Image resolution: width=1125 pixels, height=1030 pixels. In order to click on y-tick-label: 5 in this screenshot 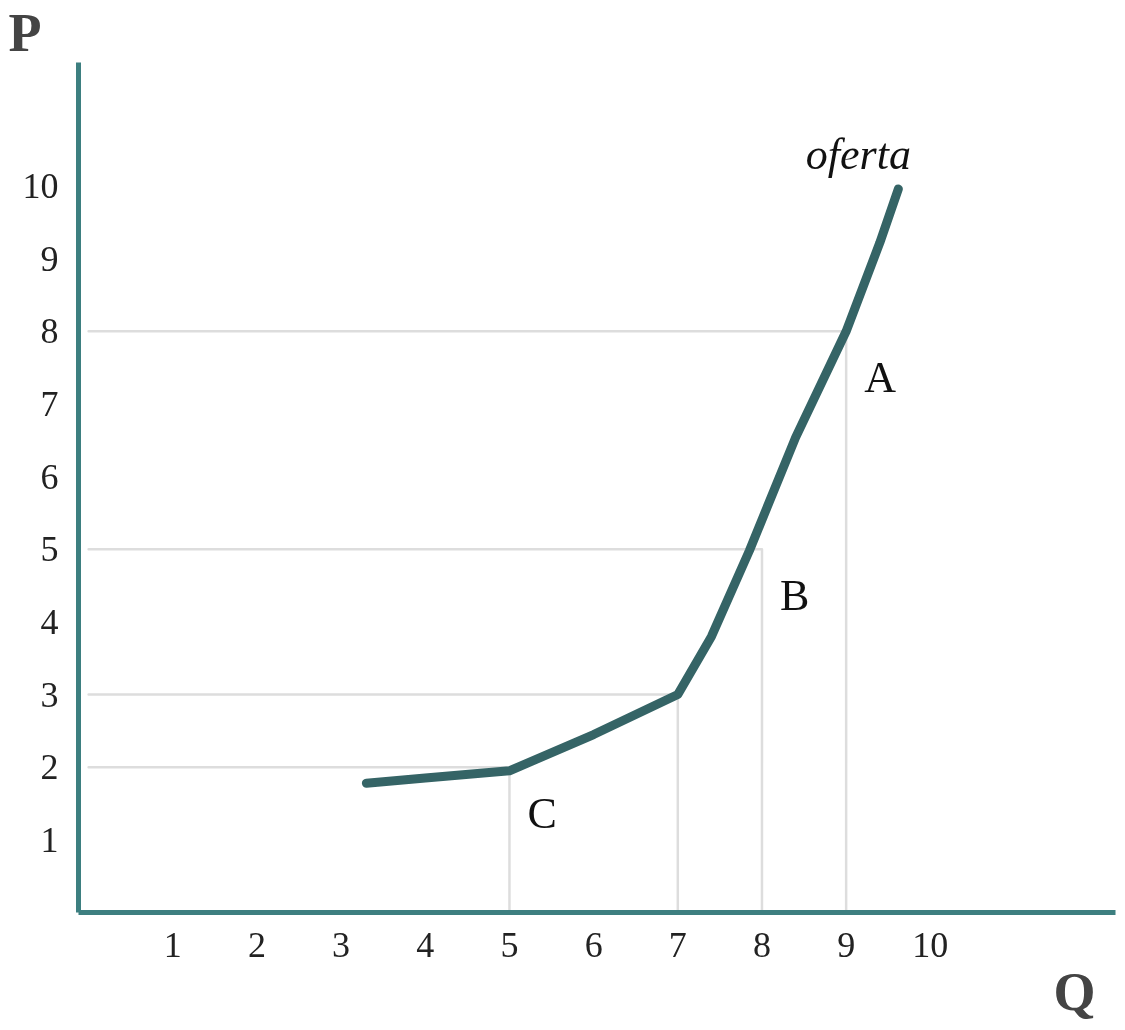, I will do `click(49, 549)`.